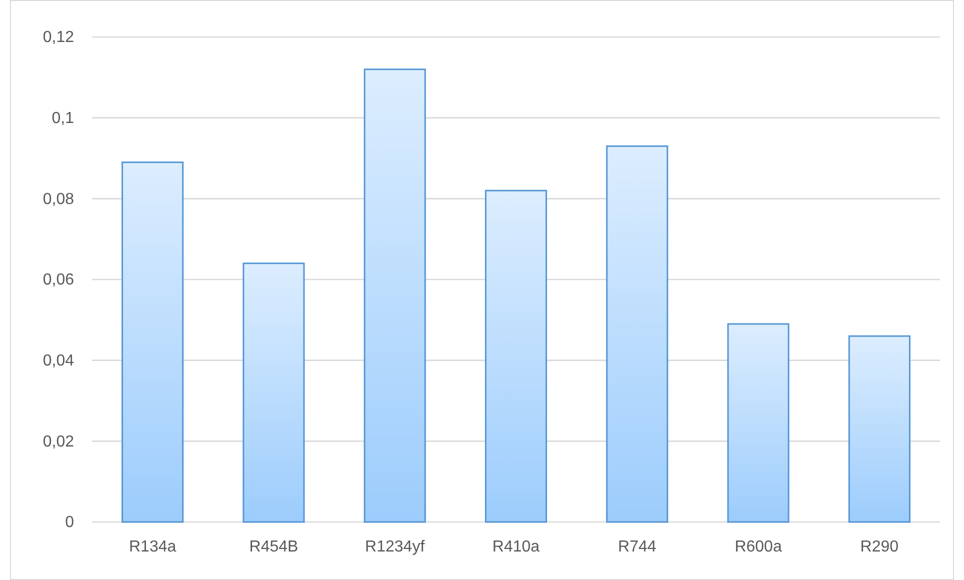  Describe the element at coordinates (152, 547) in the screenshot. I see `x-tick-label: R134a` at that location.